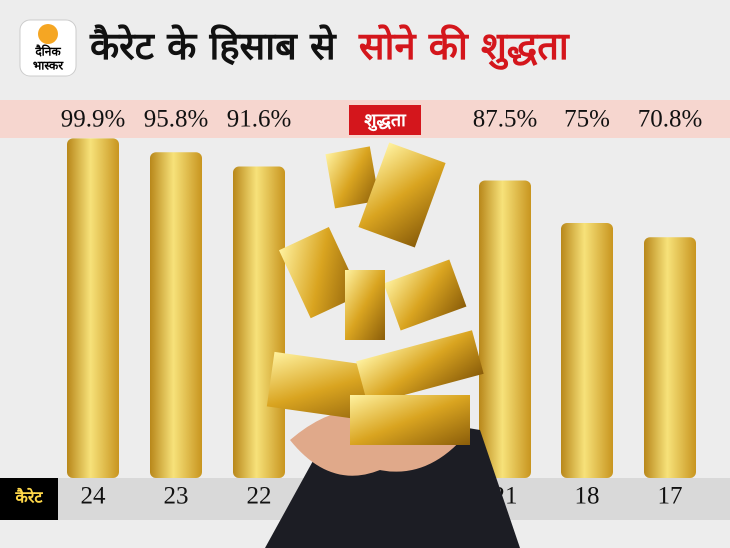 The image size is (730, 548). What do you see at coordinates (47, 52) in the screenshot?
I see `logo-text: दैनिक` at bounding box center [47, 52].